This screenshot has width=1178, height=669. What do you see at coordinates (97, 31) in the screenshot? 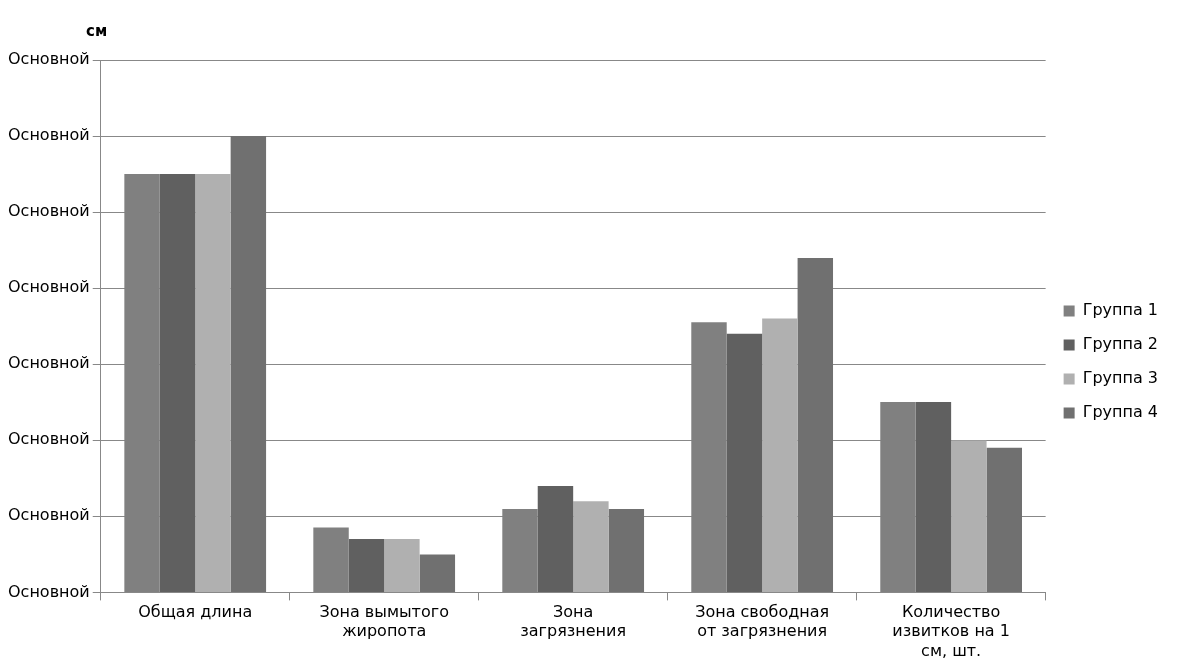
I see `text: см` at bounding box center [97, 31].